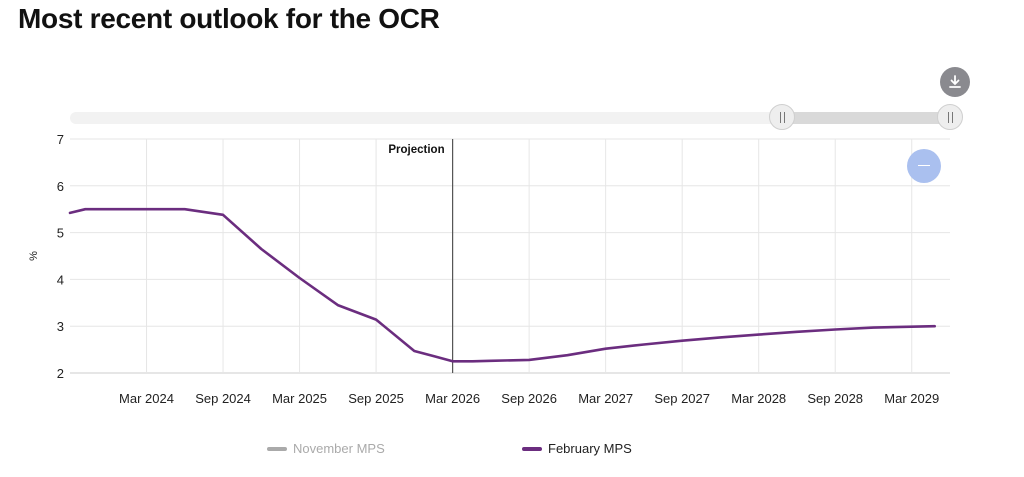 This screenshot has height=477, width=1024. Describe the element at coordinates (146, 398) in the screenshot. I see `x-tick-label: Mar 2024` at that location.